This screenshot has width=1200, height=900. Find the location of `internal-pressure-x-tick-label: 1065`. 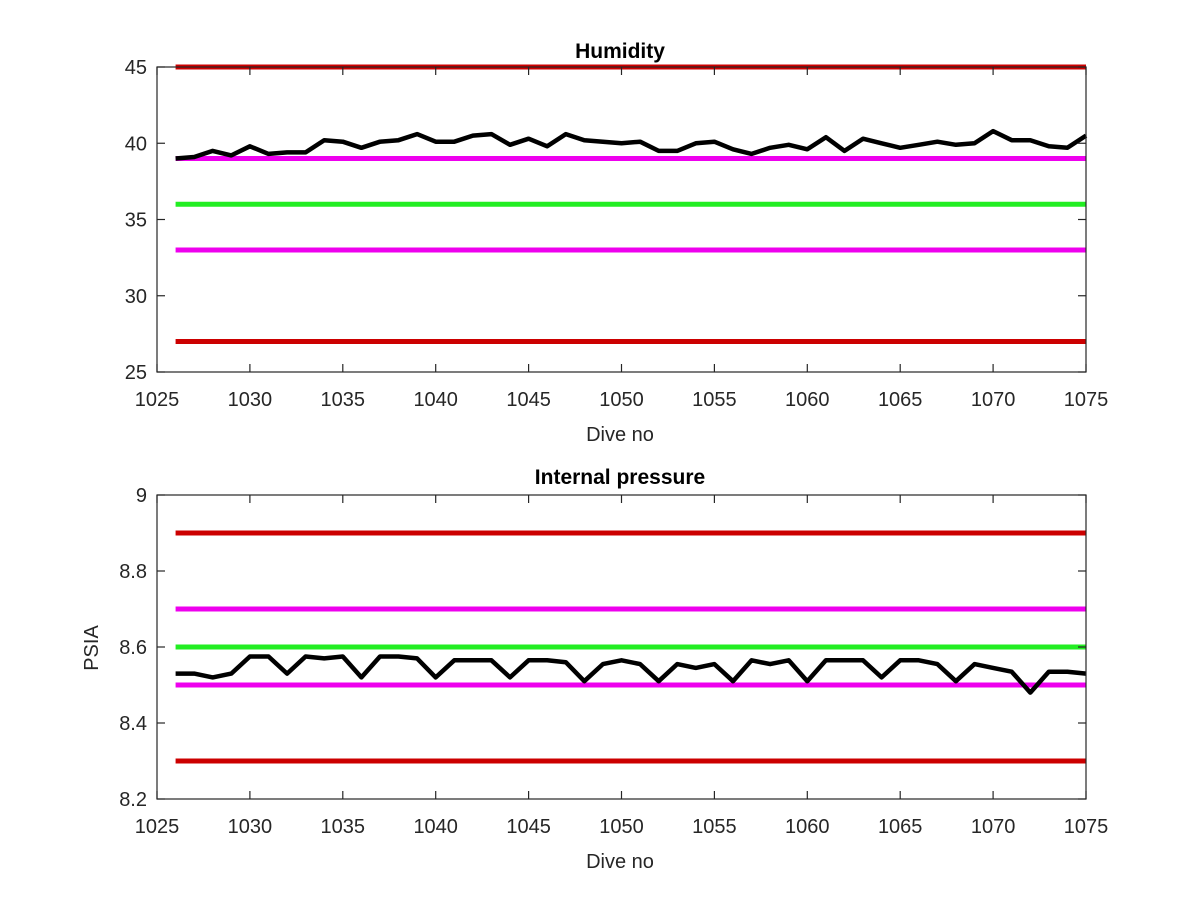

internal-pressure-x-tick-label: 1065 is located at coordinates (900, 827).